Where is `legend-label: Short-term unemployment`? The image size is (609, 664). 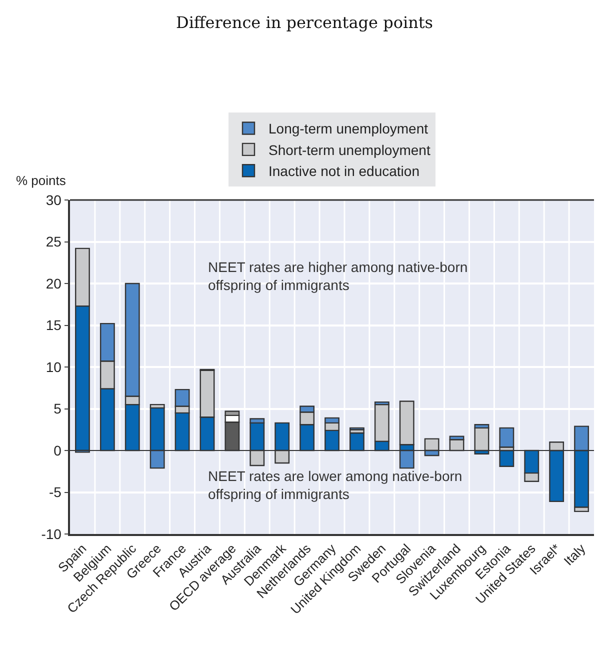
legend-label: Short-term unemployment is located at coordinates (349, 150).